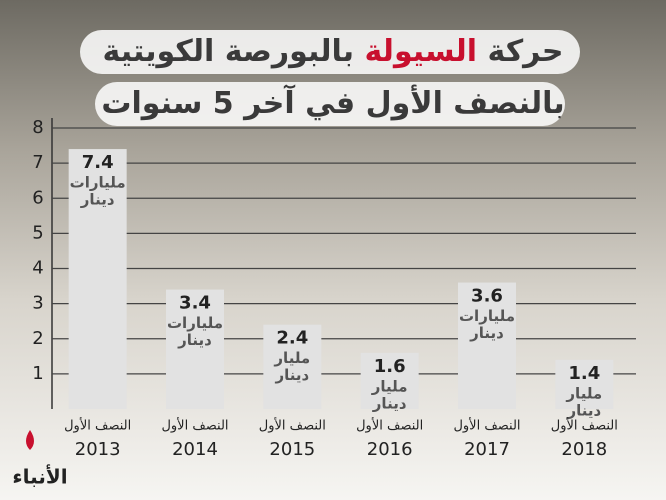 This screenshot has width=666, height=500. Describe the element at coordinates (98, 449) in the screenshot. I see `x-tick-label: 2013` at that location.